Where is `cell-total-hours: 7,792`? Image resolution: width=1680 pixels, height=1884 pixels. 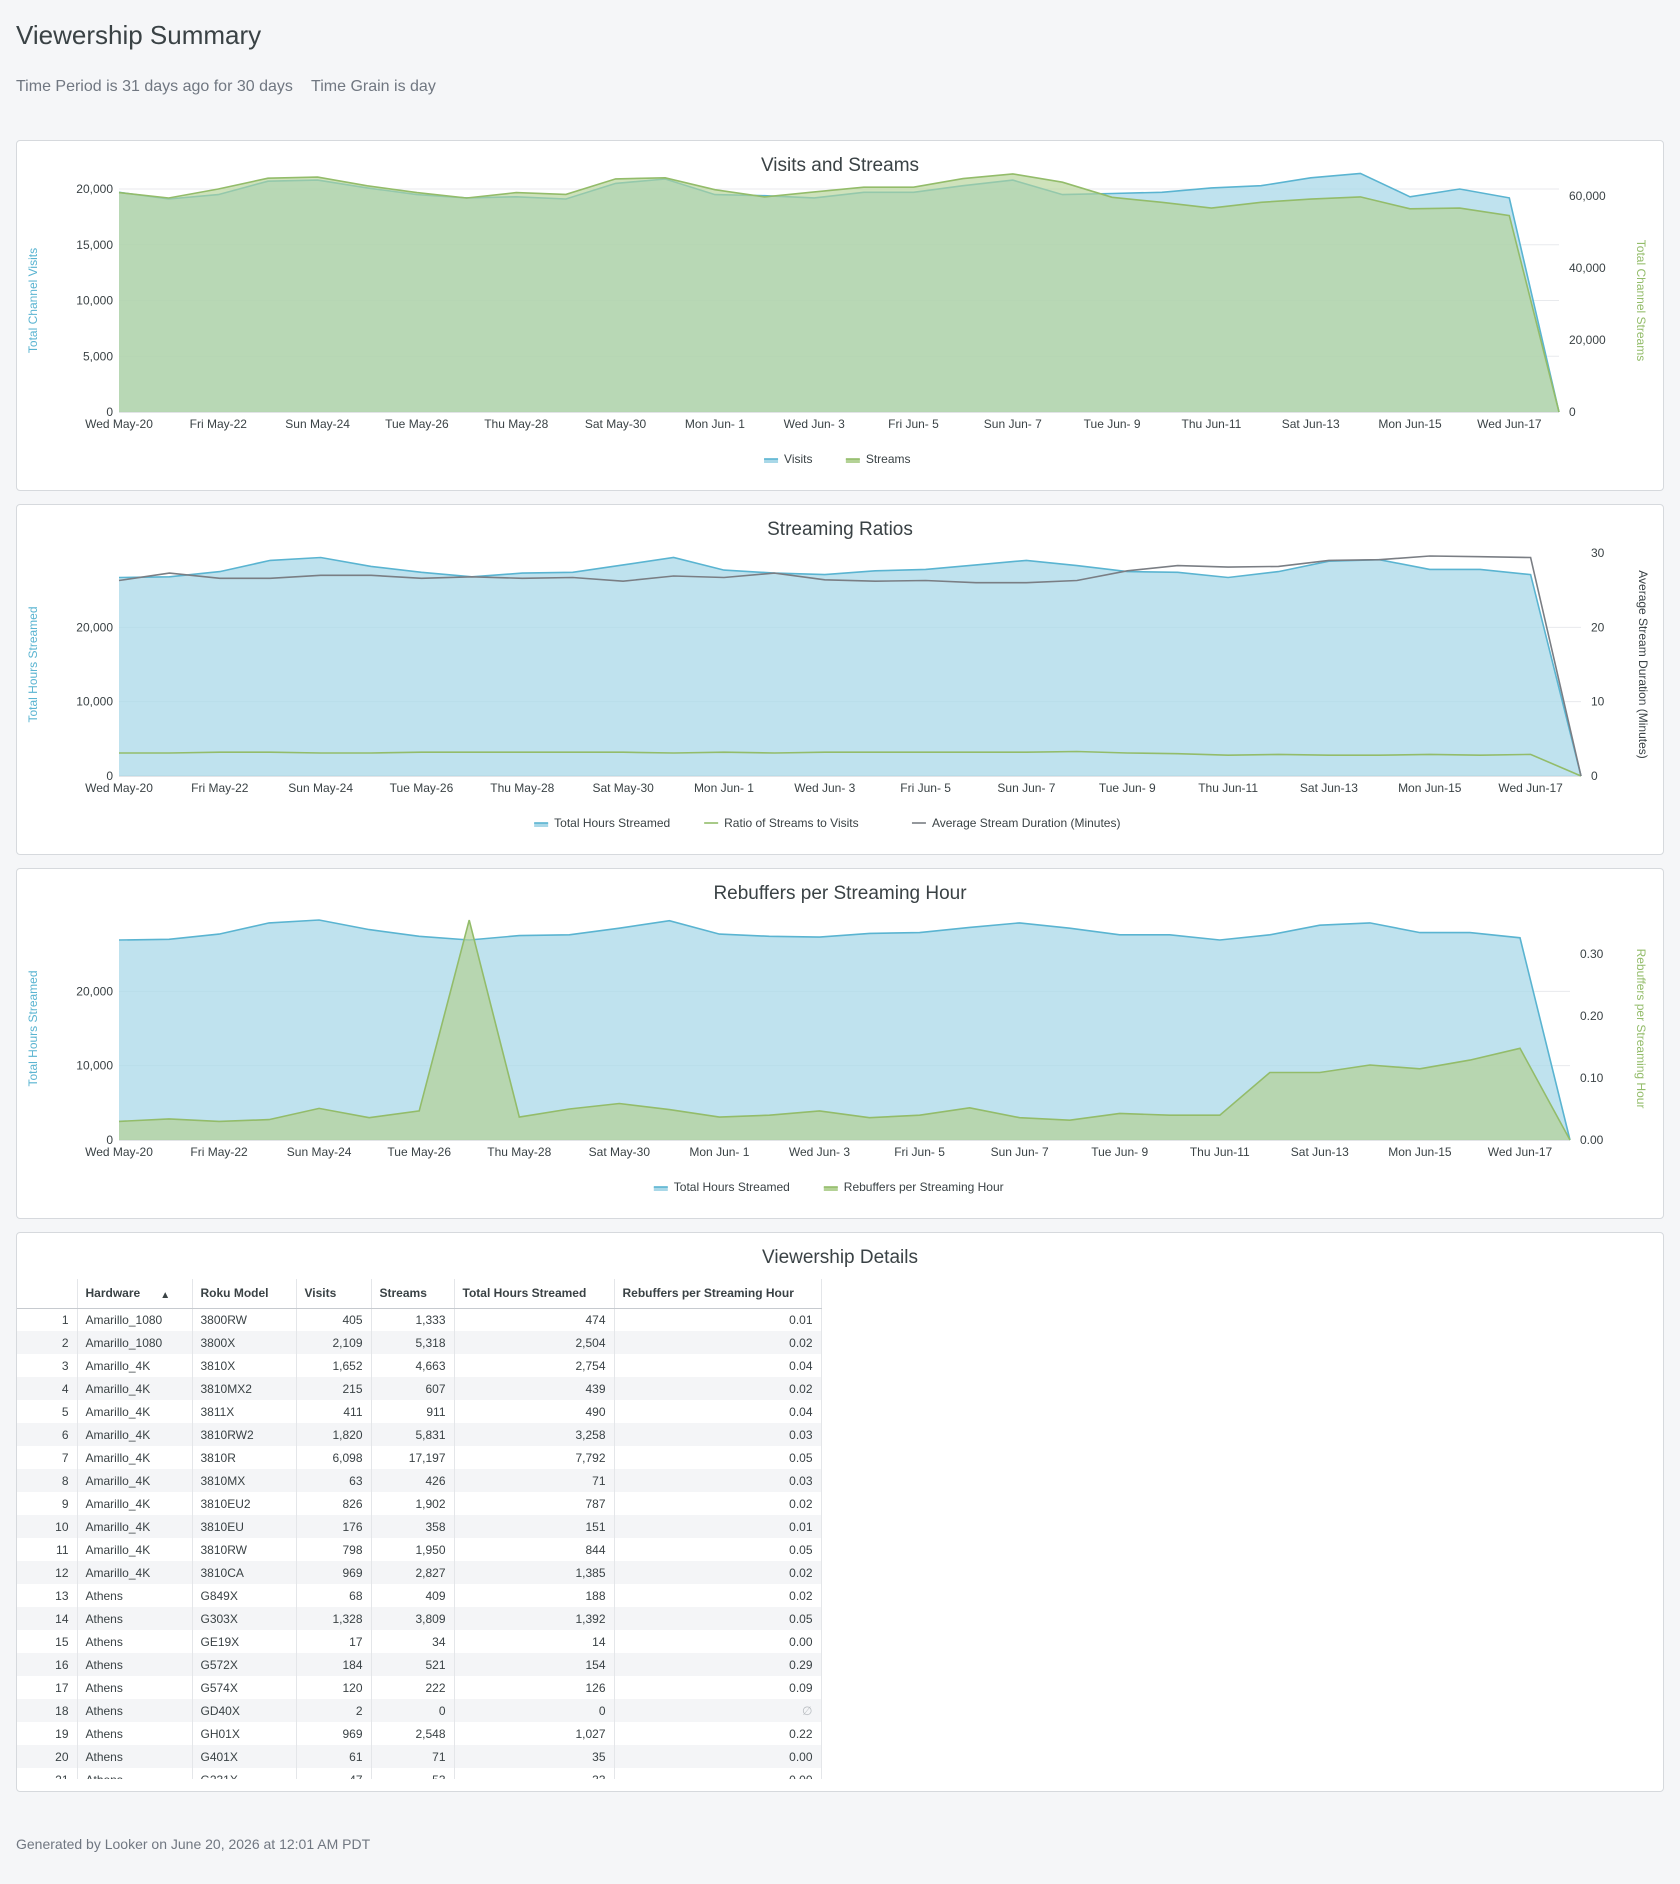 cell-total-hours: 7,792 is located at coordinates (534, 1457).